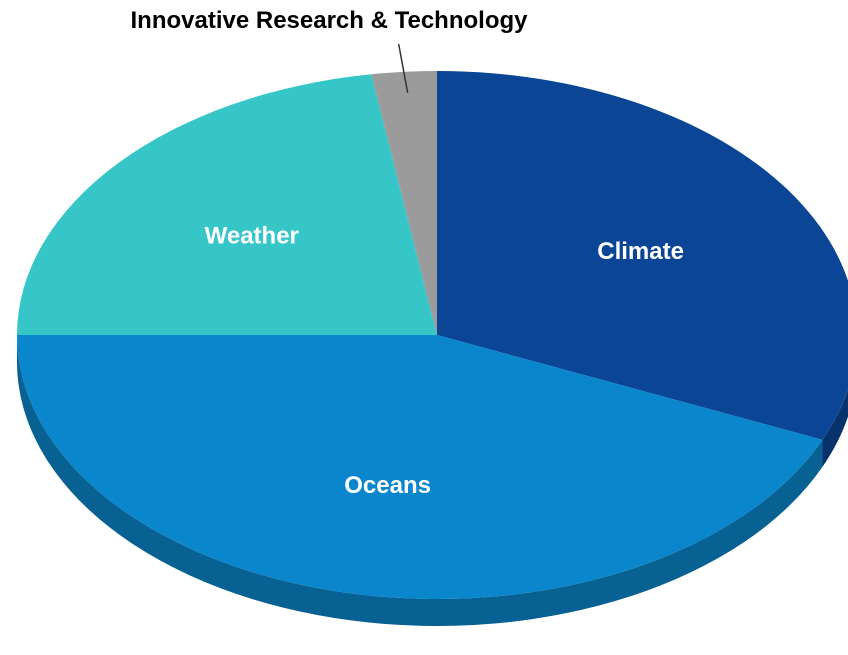 This screenshot has width=848, height=655. Describe the element at coordinates (330, 20) in the screenshot. I see `pie-label-innovative-research-and-technology: Innovative Research & Technology` at that location.